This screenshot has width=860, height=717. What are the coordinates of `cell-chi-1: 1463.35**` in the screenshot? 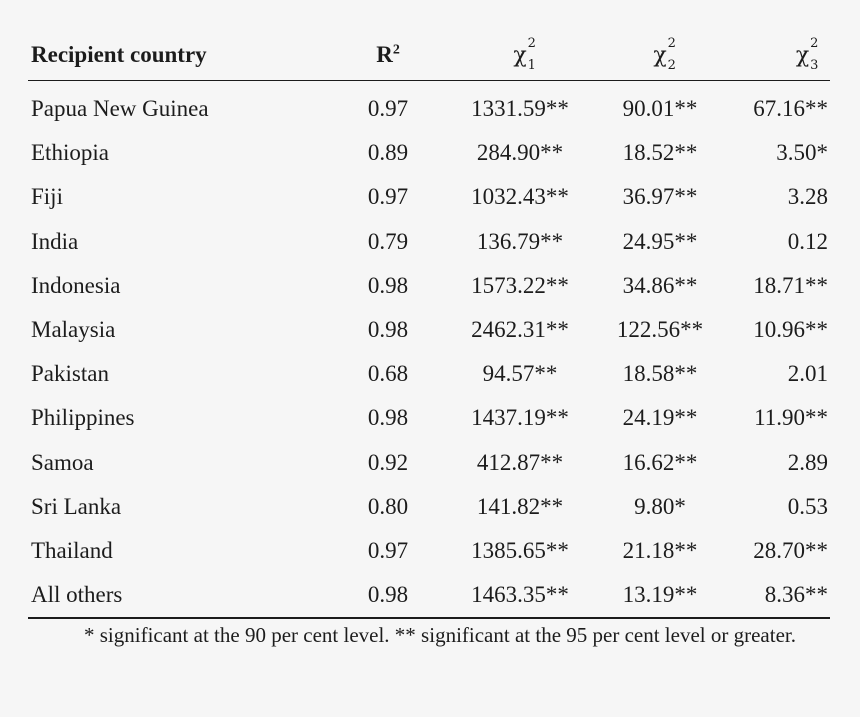 It's located at (520, 595).